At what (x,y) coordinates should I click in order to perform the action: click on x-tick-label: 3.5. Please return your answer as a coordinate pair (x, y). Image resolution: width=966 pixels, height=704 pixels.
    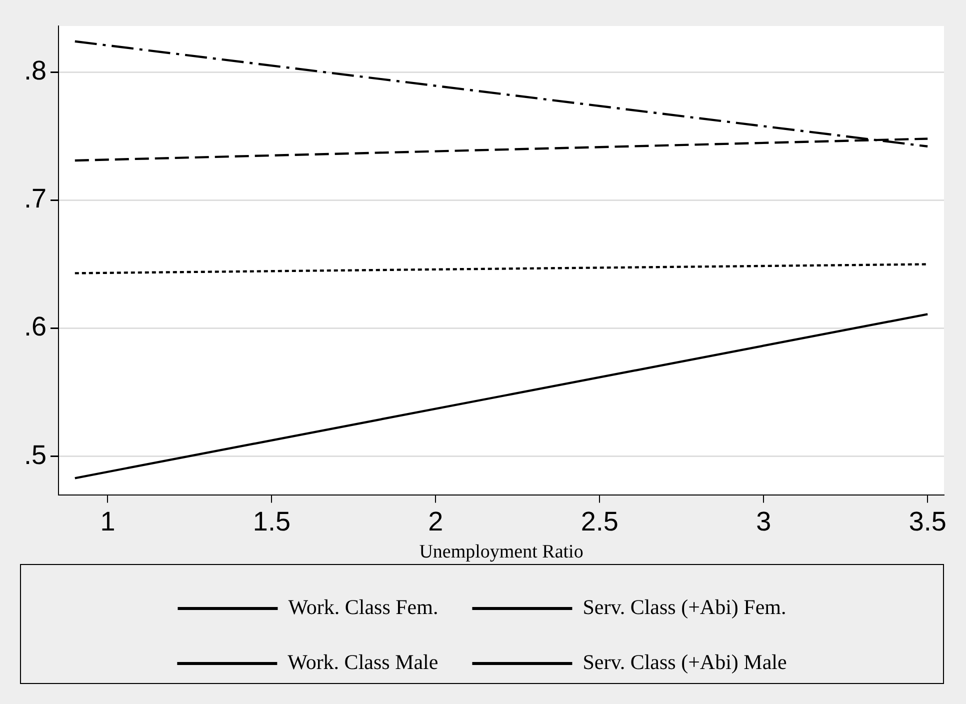
    Looking at the image, I should click on (927, 521).